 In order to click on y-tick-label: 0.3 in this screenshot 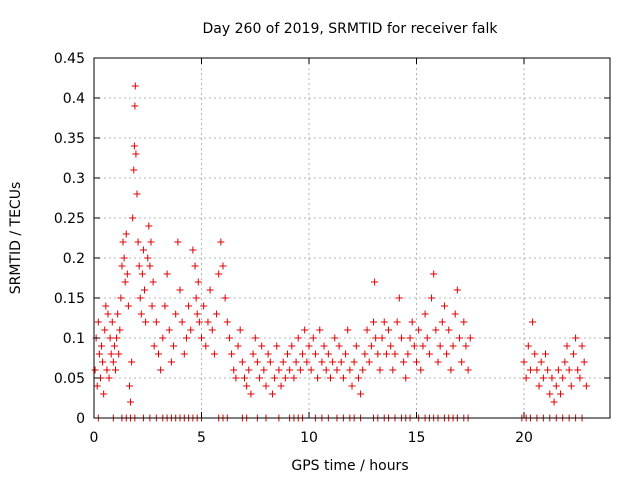, I will do `click(74, 179)`.